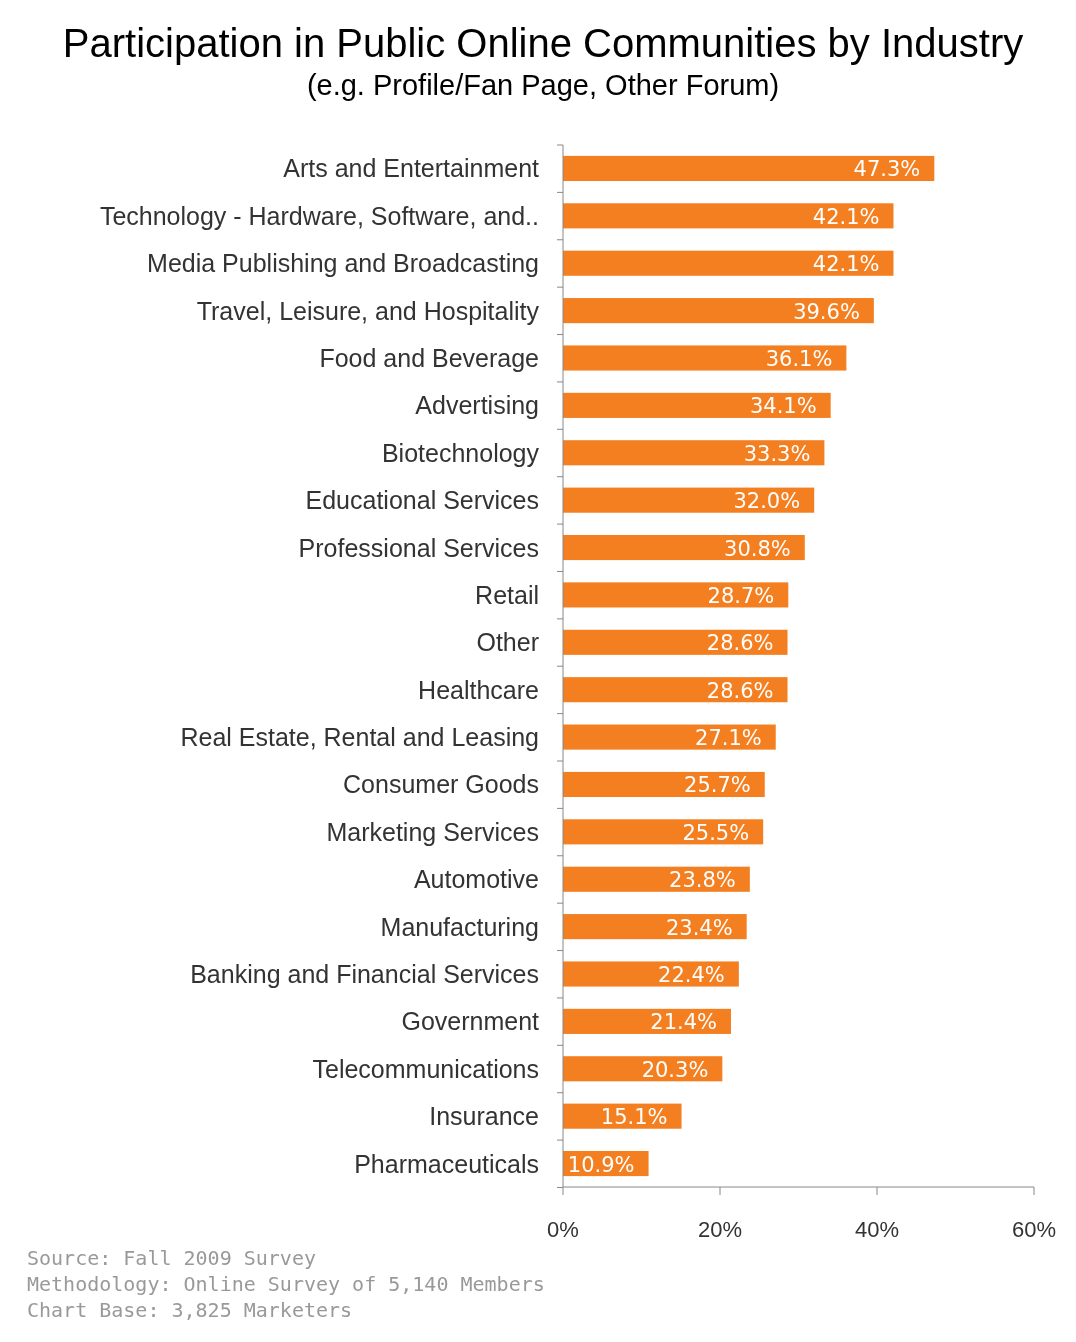 The image size is (1076, 1342). Describe the element at coordinates (877, 1229) in the screenshot. I see `x-tick-label: 40%` at that location.